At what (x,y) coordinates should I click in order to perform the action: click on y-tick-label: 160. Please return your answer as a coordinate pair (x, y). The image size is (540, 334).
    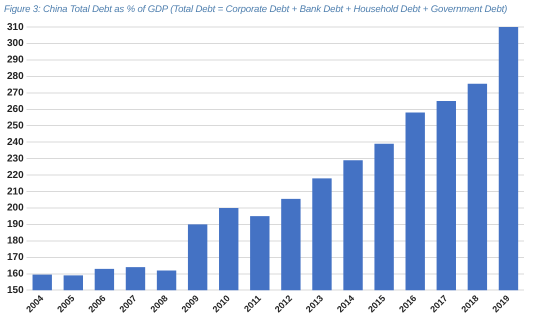
    Looking at the image, I should click on (15, 274).